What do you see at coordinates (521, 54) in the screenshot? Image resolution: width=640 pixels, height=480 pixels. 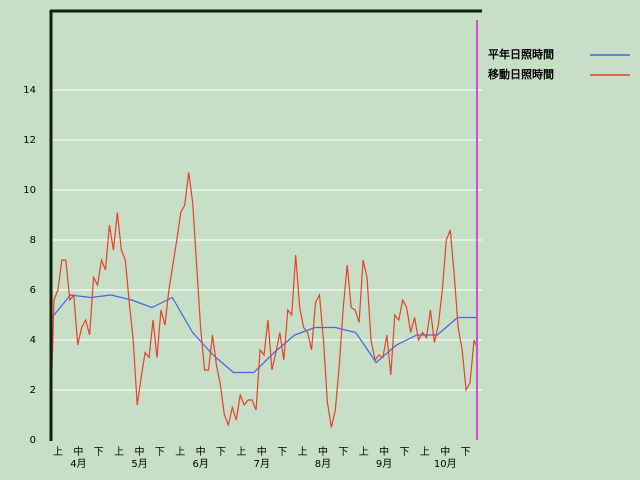 I see `legend-label: 平年日照時間` at bounding box center [521, 54].